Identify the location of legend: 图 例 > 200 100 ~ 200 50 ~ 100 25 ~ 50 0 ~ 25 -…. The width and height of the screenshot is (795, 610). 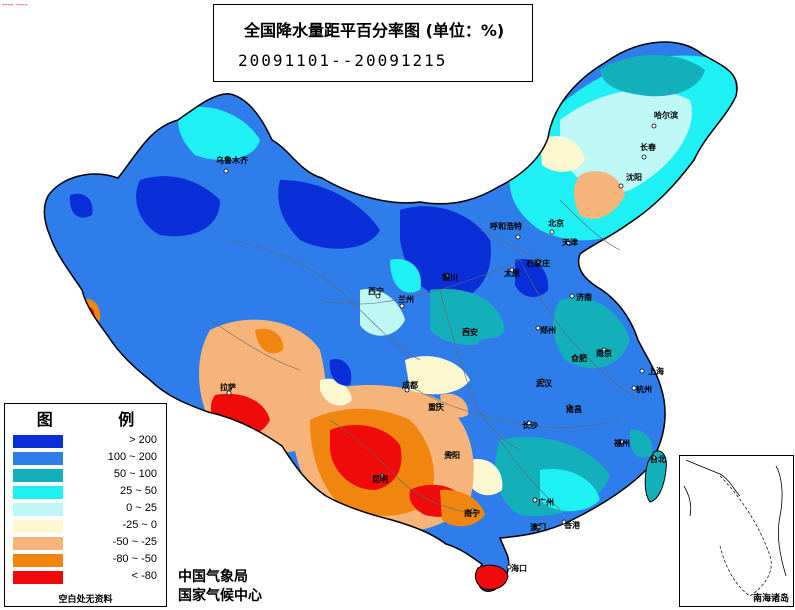
(85, 505).